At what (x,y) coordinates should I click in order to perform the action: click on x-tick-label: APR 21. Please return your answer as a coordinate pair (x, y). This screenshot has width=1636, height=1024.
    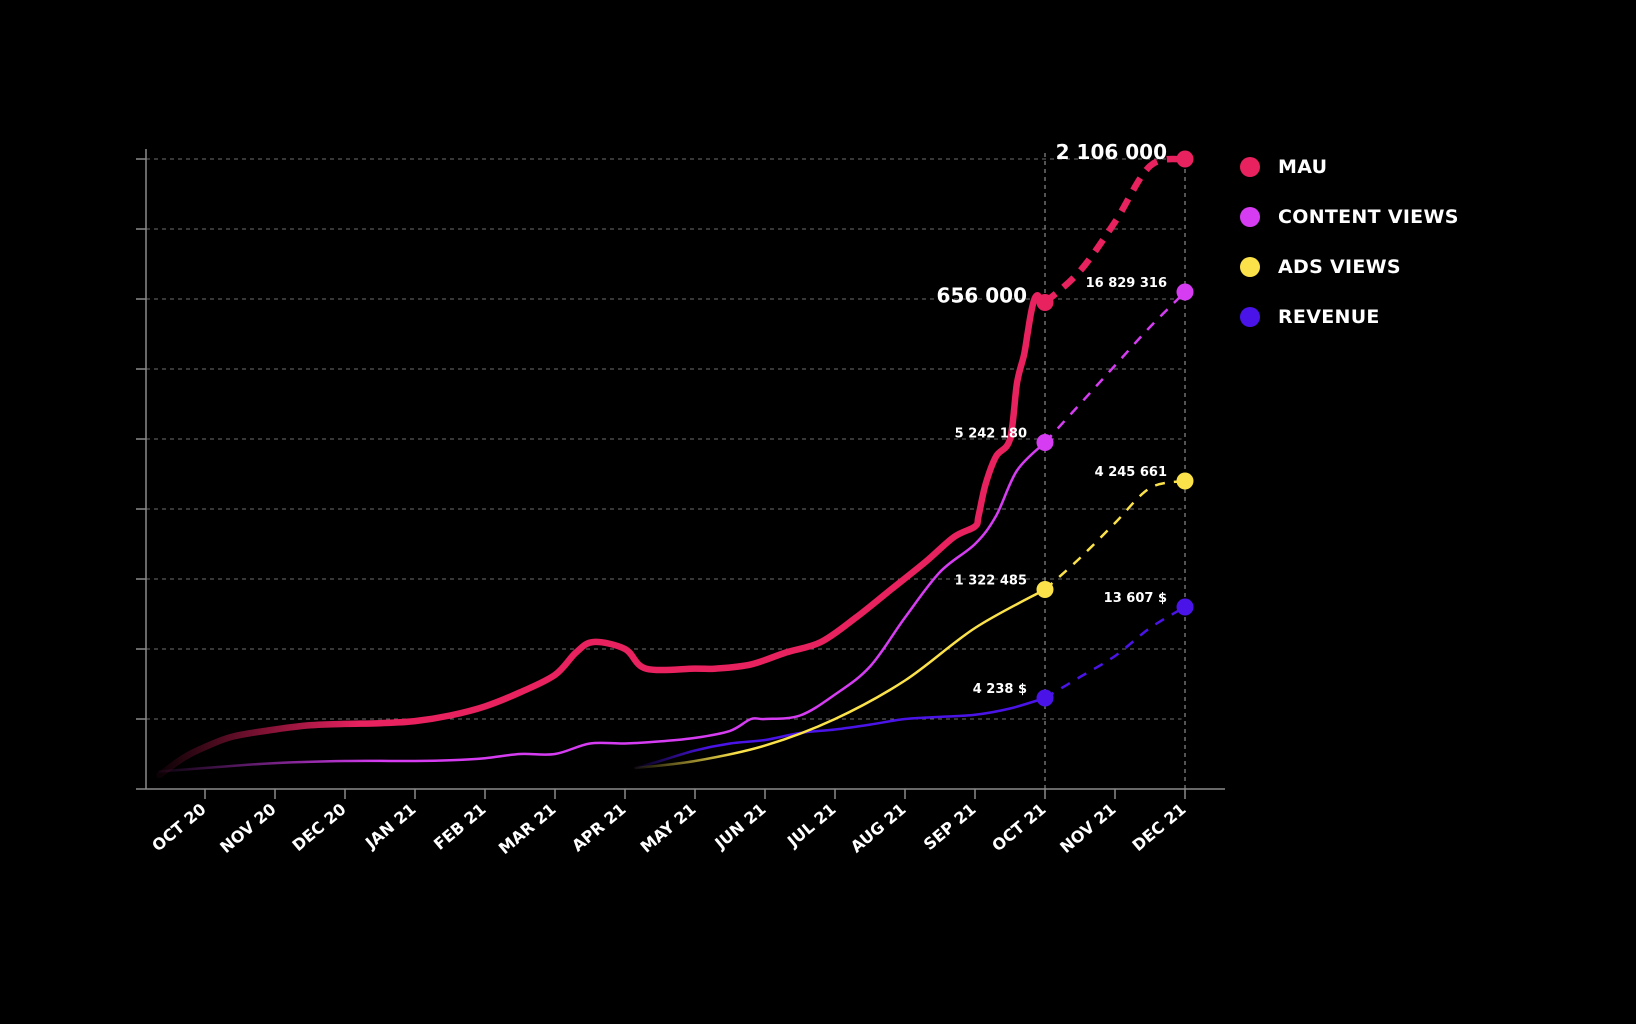
    Looking at the image, I should click on (598, 828).